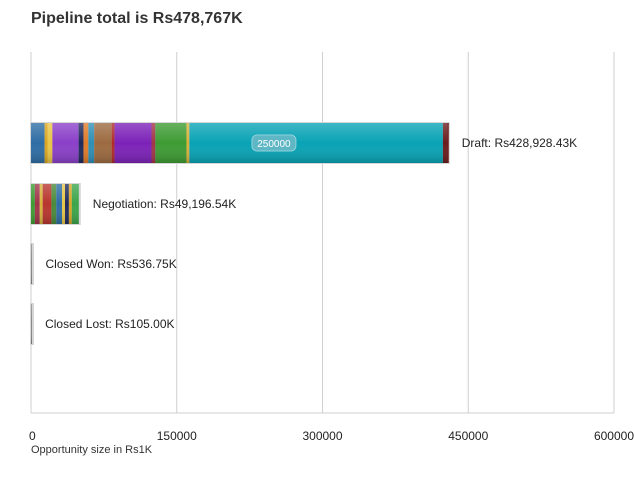 This screenshot has height=480, width=634. What do you see at coordinates (111, 264) in the screenshot?
I see `bar-value-label: Closed Won: Rs536.75K` at bounding box center [111, 264].